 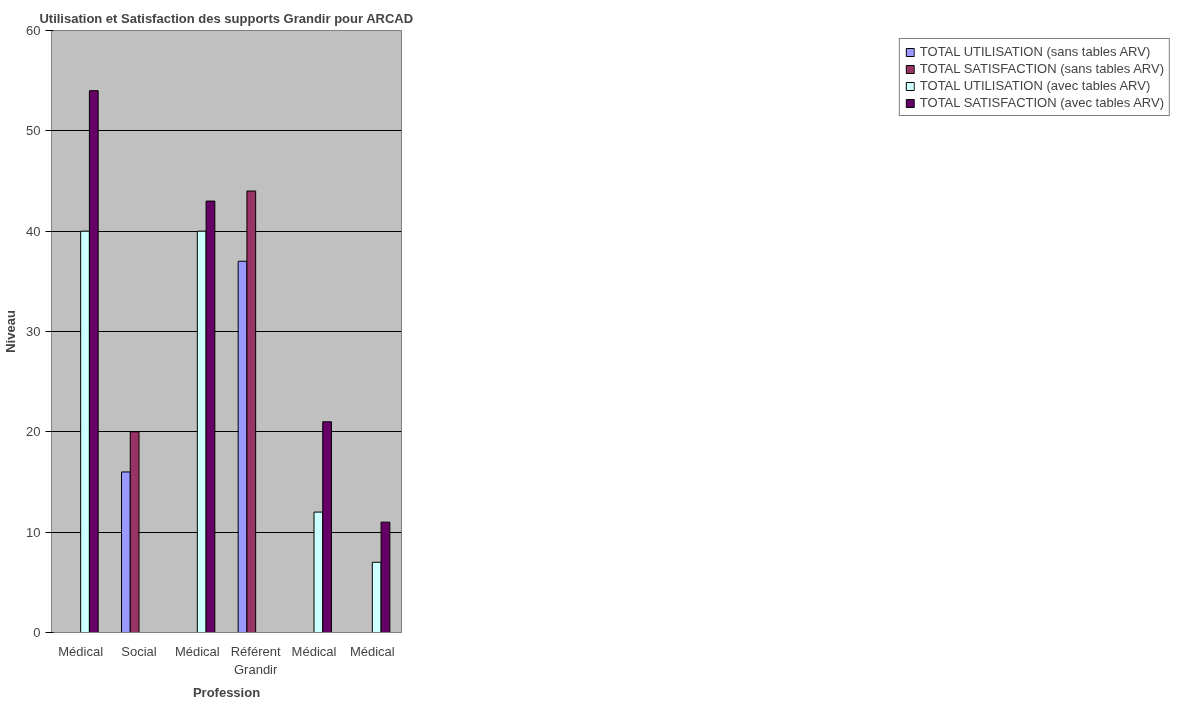 I want to click on x-tick-label: Social, so click(x=139, y=651).